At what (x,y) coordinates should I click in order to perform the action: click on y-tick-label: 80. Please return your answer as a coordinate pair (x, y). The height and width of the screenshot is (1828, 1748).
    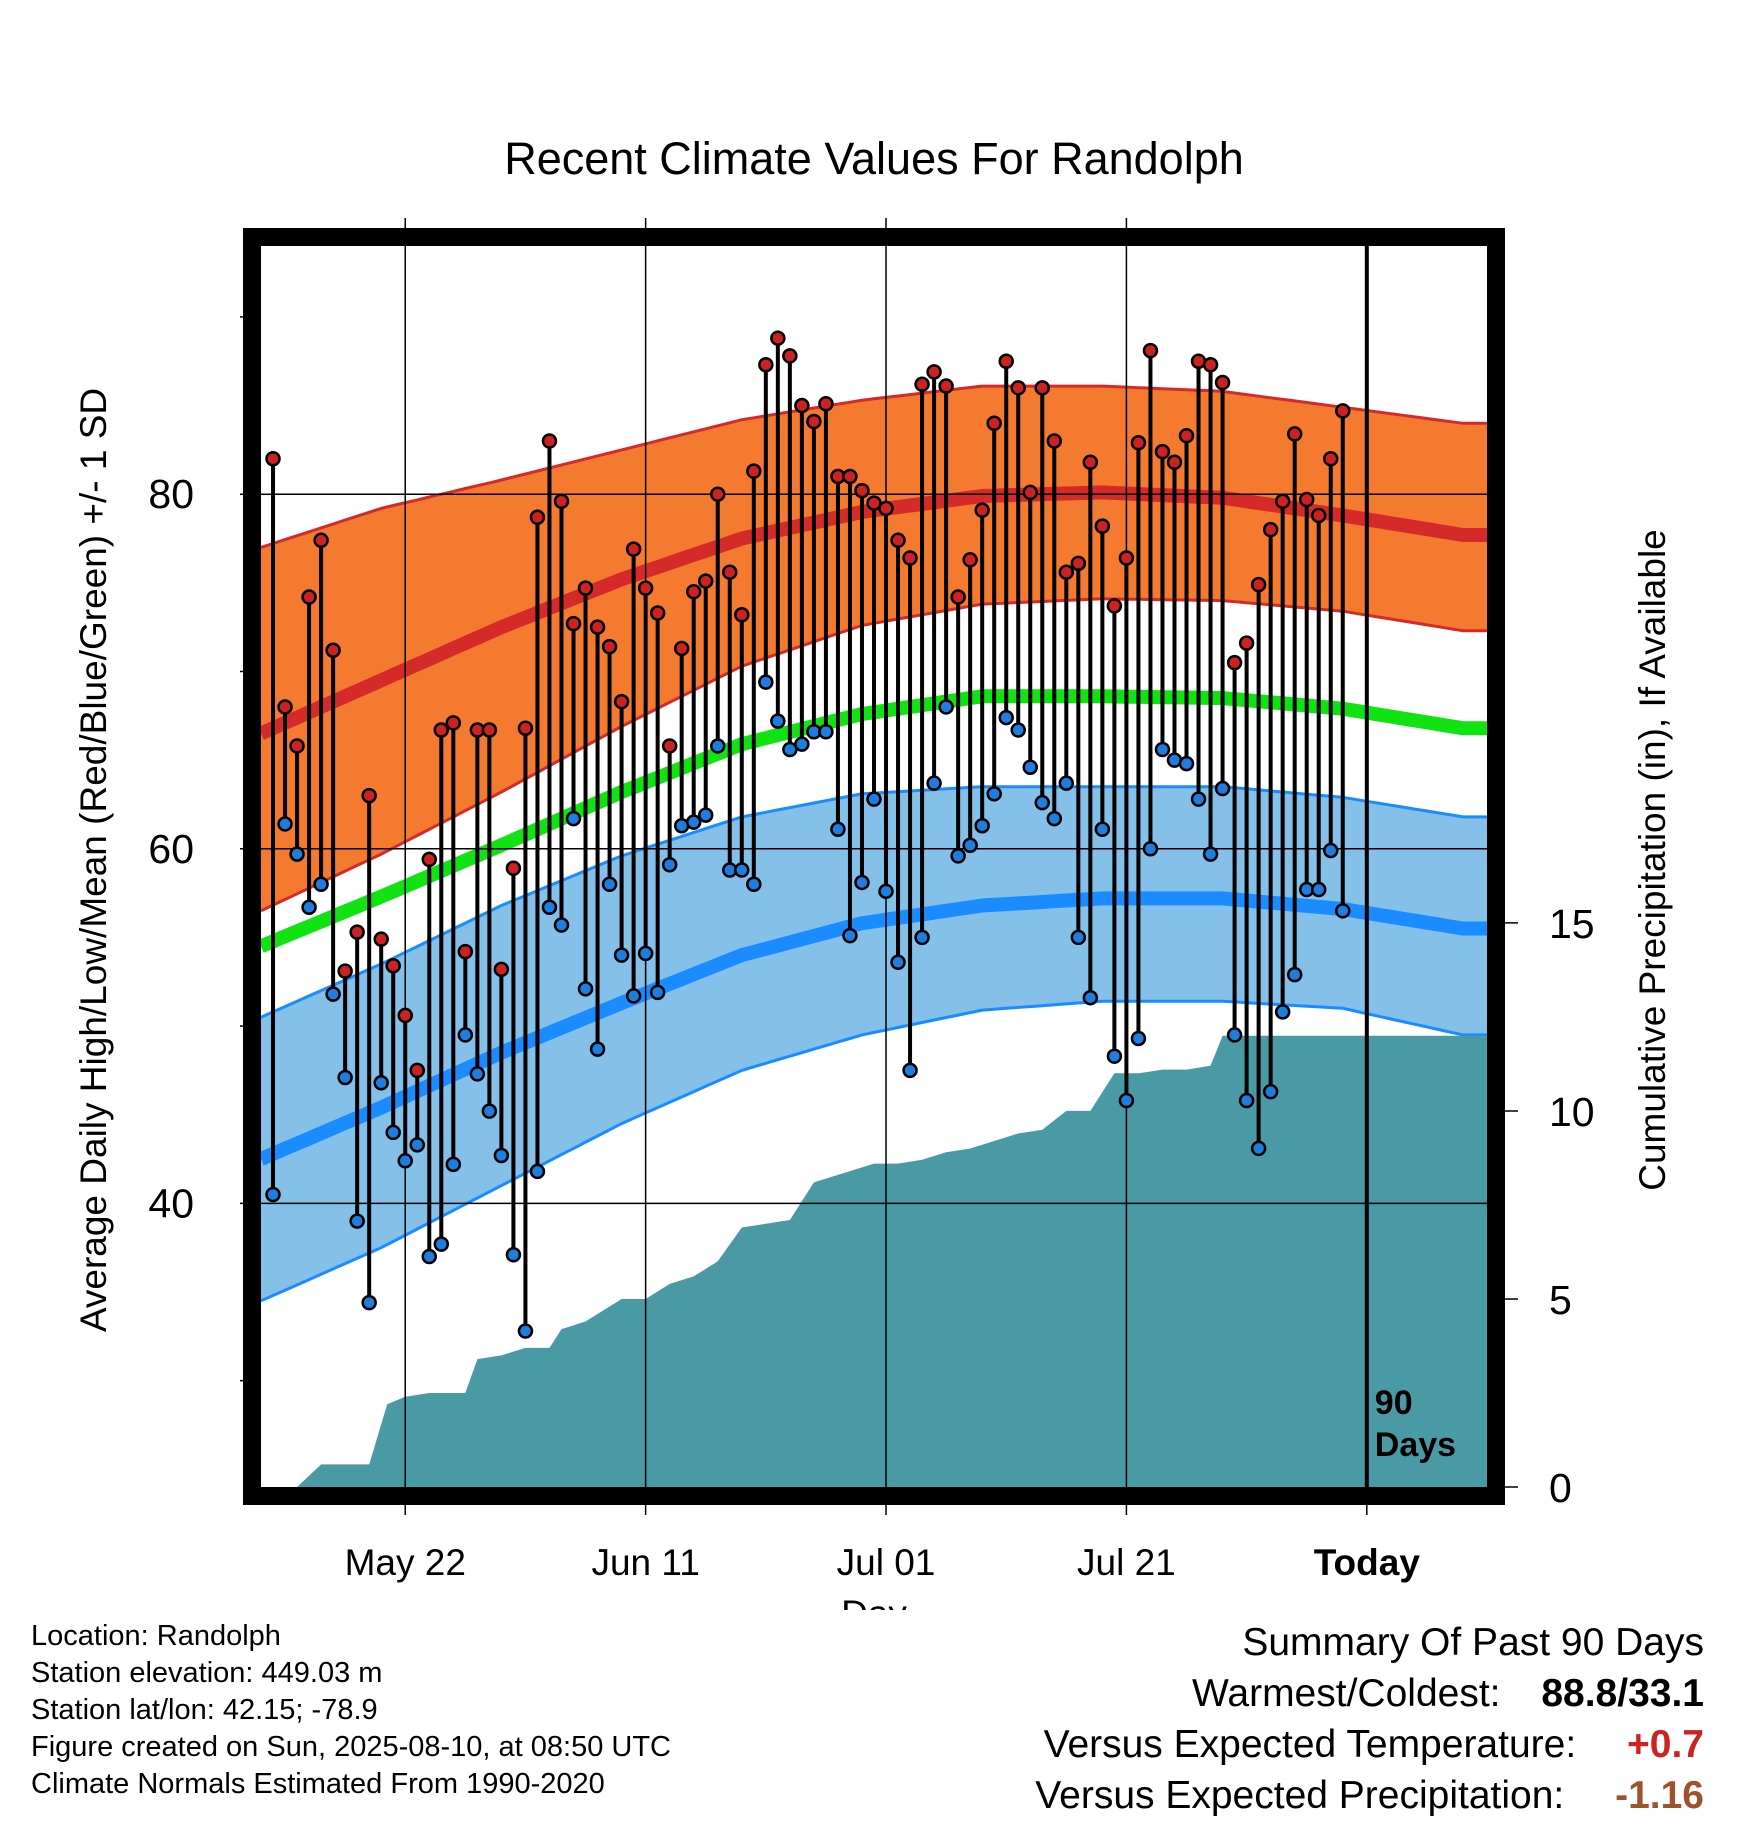
    Looking at the image, I should click on (171, 494).